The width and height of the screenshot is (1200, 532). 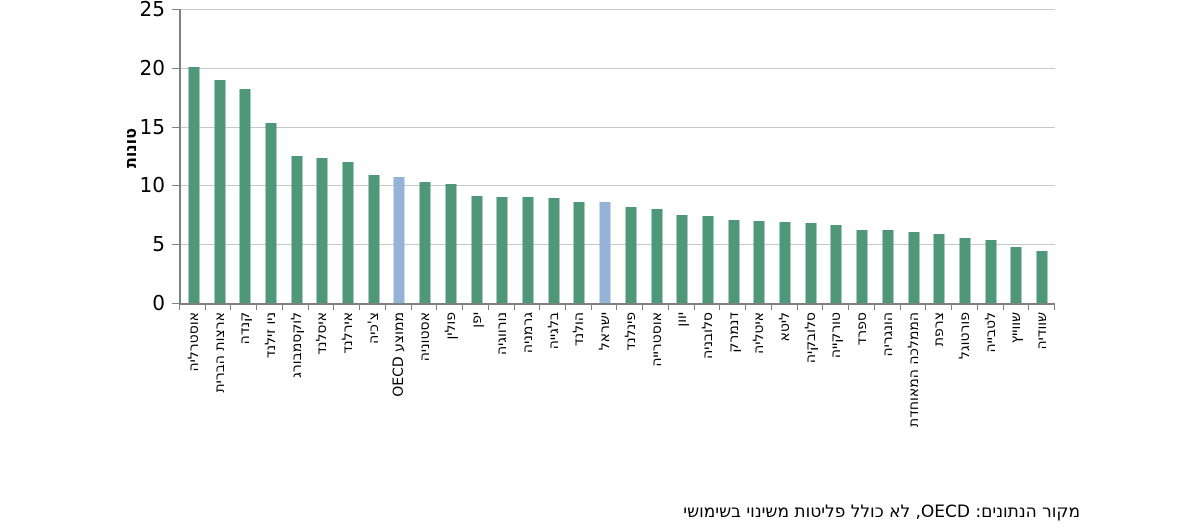 What do you see at coordinates (477, 393) in the screenshot?
I see `x-label-slot: יפן` at bounding box center [477, 393].